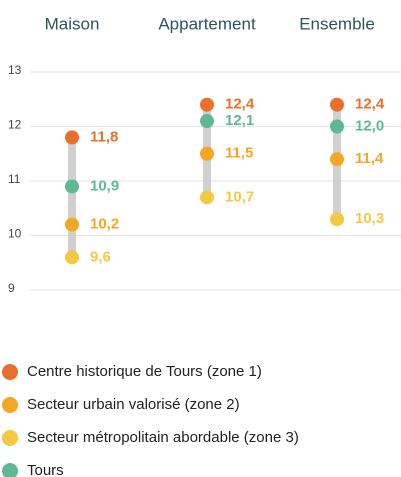 The height and width of the screenshot is (477, 401). Describe the element at coordinates (369, 218) in the screenshot. I see `value-label: 10,3` at that location.